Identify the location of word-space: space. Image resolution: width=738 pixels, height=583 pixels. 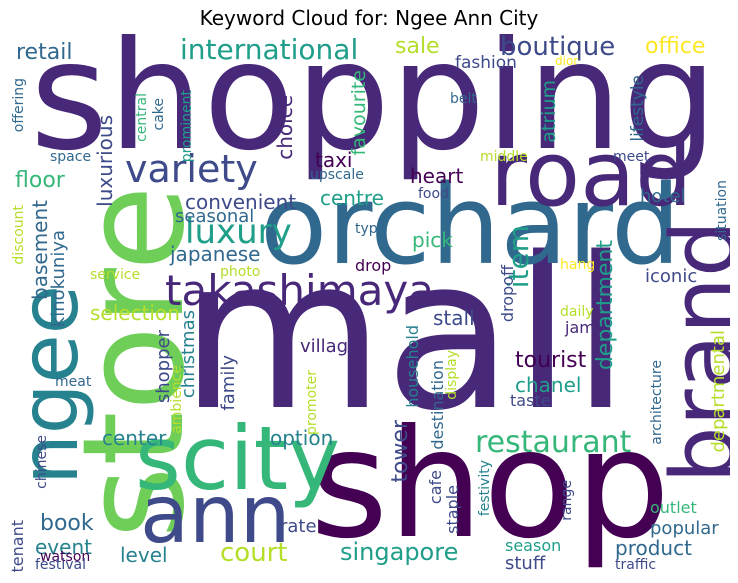
(71, 157).